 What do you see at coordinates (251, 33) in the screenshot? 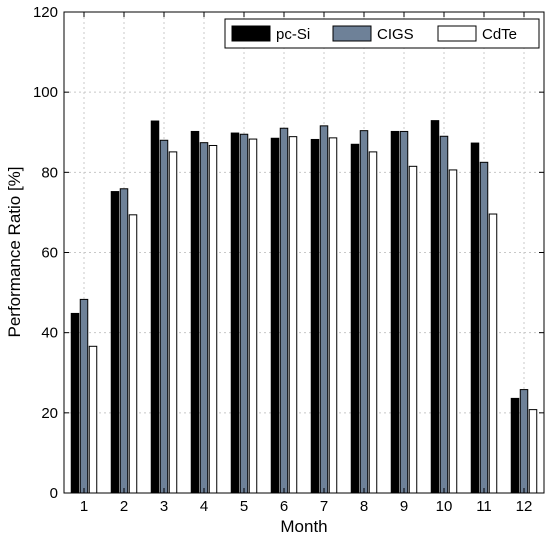
I see `legend-swatch-pc-si` at bounding box center [251, 33].